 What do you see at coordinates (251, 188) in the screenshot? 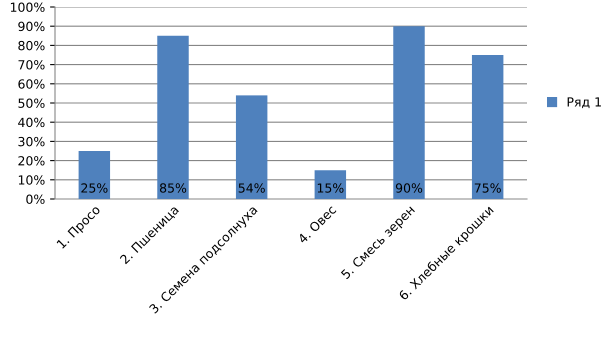
I see `data-label: 54%` at bounding box center [251, 188].